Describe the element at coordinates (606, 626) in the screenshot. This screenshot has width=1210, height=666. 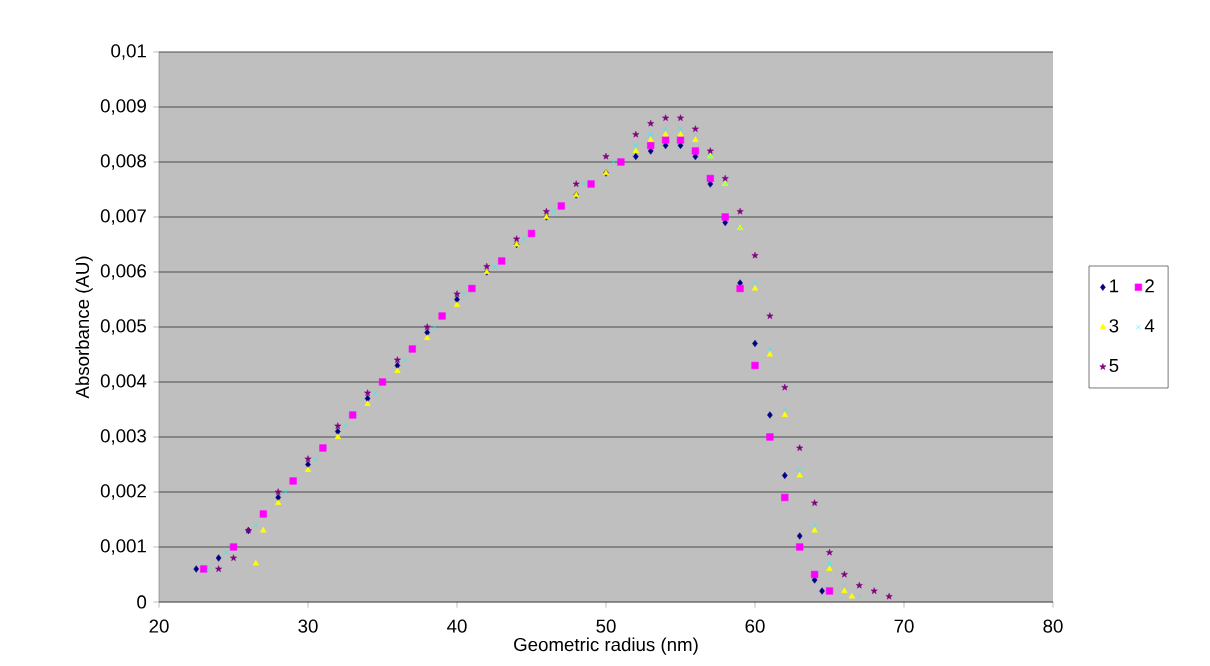
I see `x-tick-label: 50` at that location.